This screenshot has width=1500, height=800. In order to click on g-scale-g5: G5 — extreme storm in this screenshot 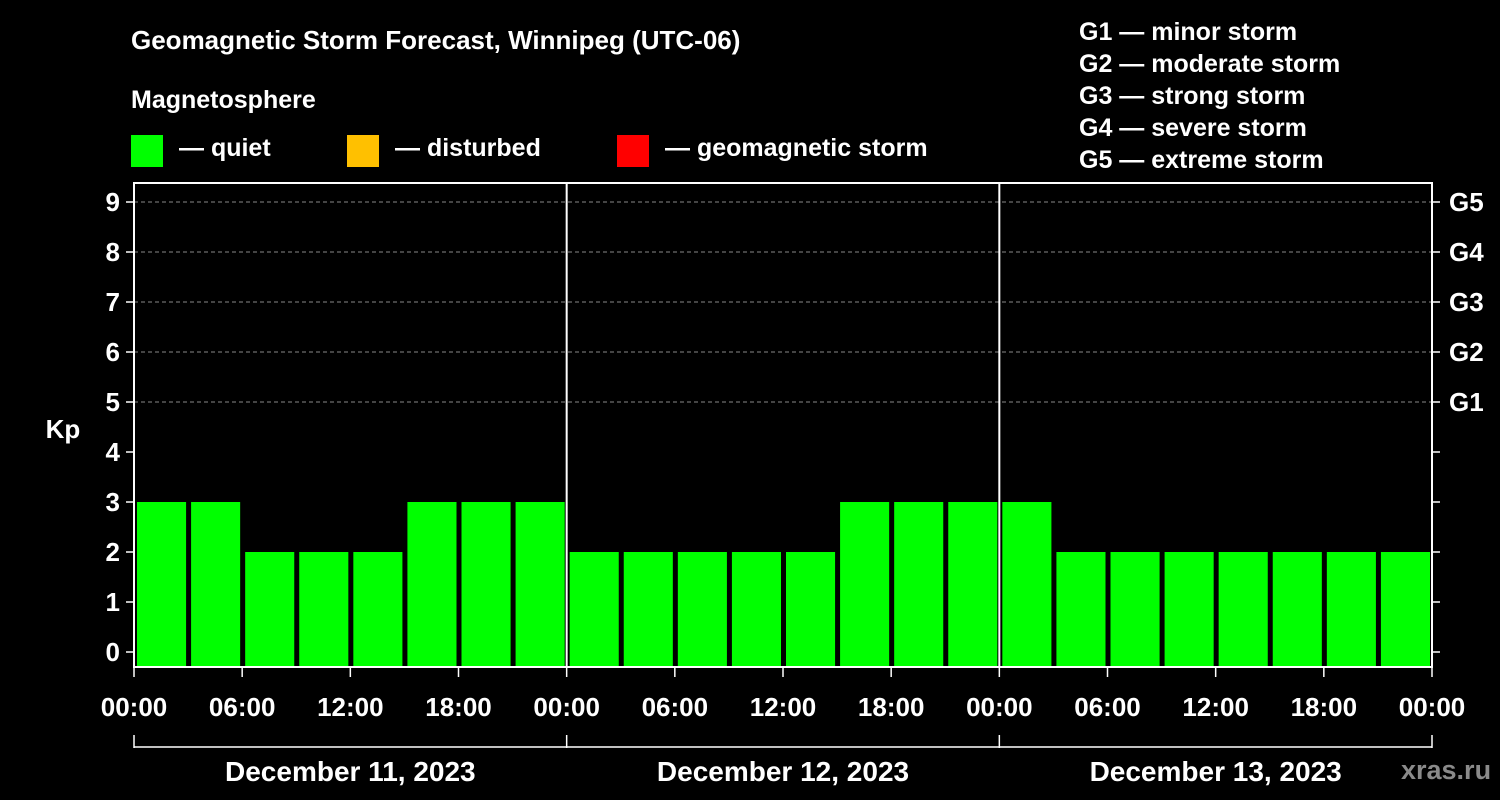, I will do `click(1201, 160)`.